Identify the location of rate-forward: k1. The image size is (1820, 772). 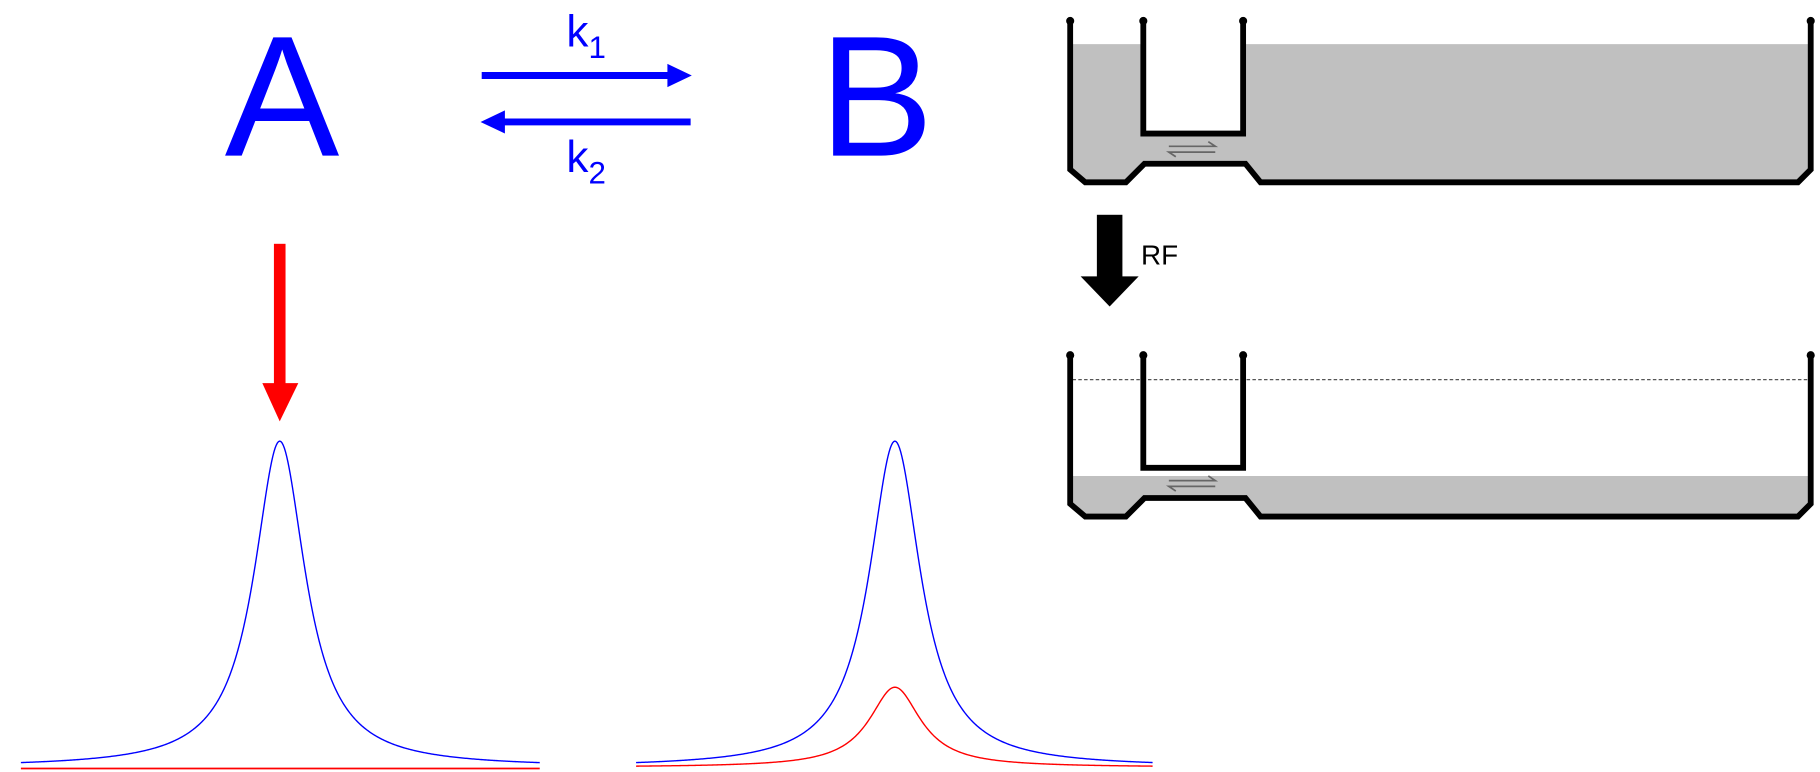
(585, 36).